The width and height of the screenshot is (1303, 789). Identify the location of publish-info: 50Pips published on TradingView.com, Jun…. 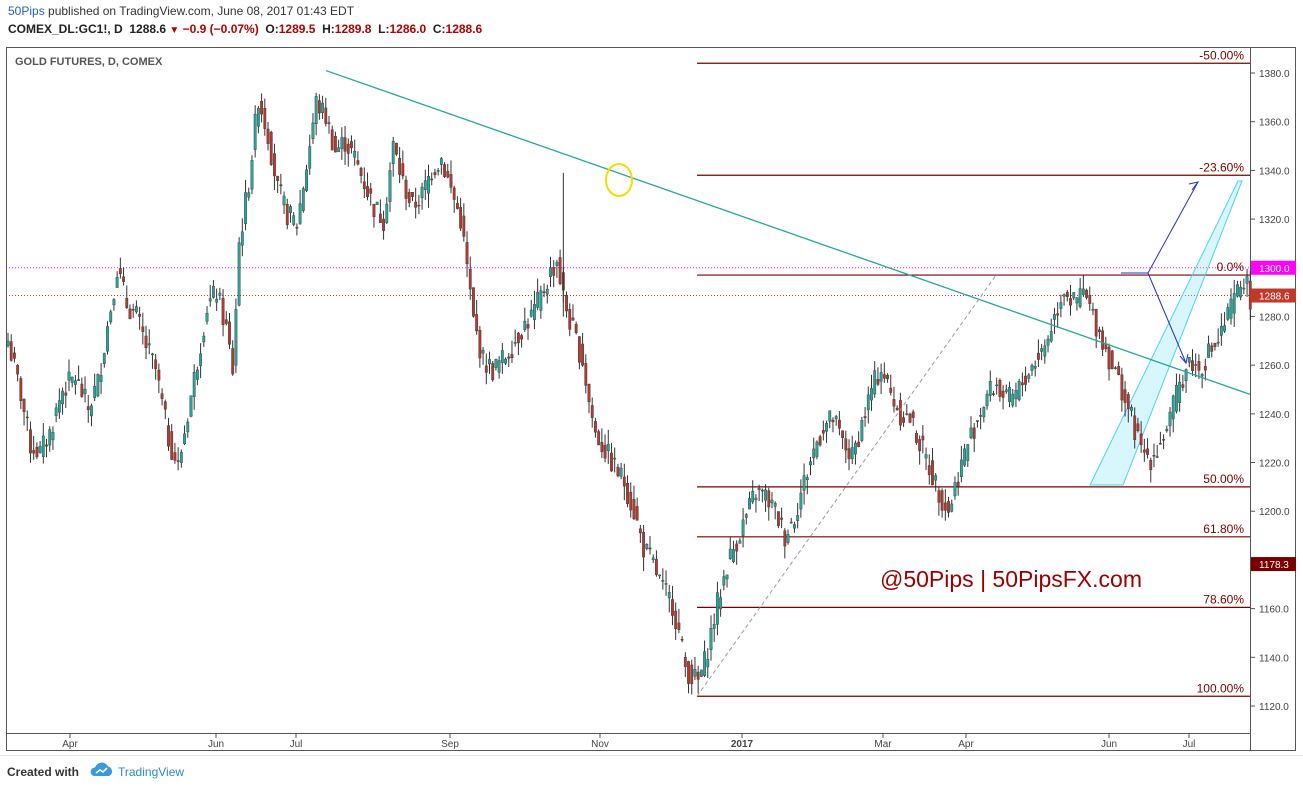
(181, 11).